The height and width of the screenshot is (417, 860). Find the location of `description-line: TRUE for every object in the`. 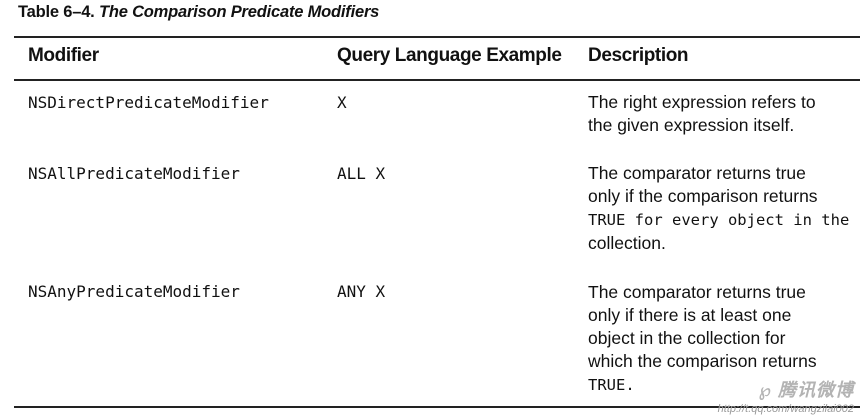

description-line: TRUE for every object in the is located at coordinates (720, 220).